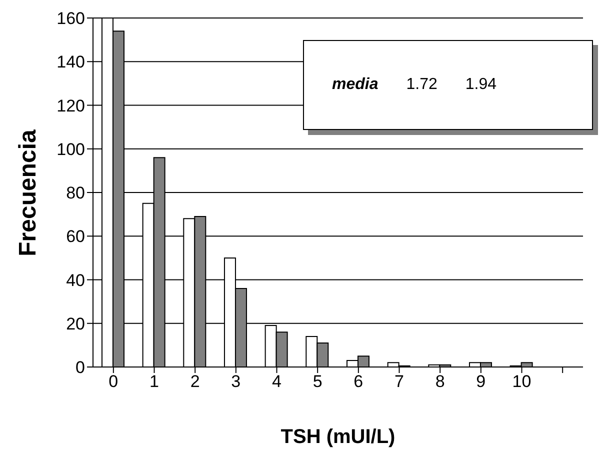 The height and width of the screenshot is (465, 601). Describe the element at coordinates (338, 437) in the screenshot. I see `x-axis-title: TSH (mUI/L)` at that location.